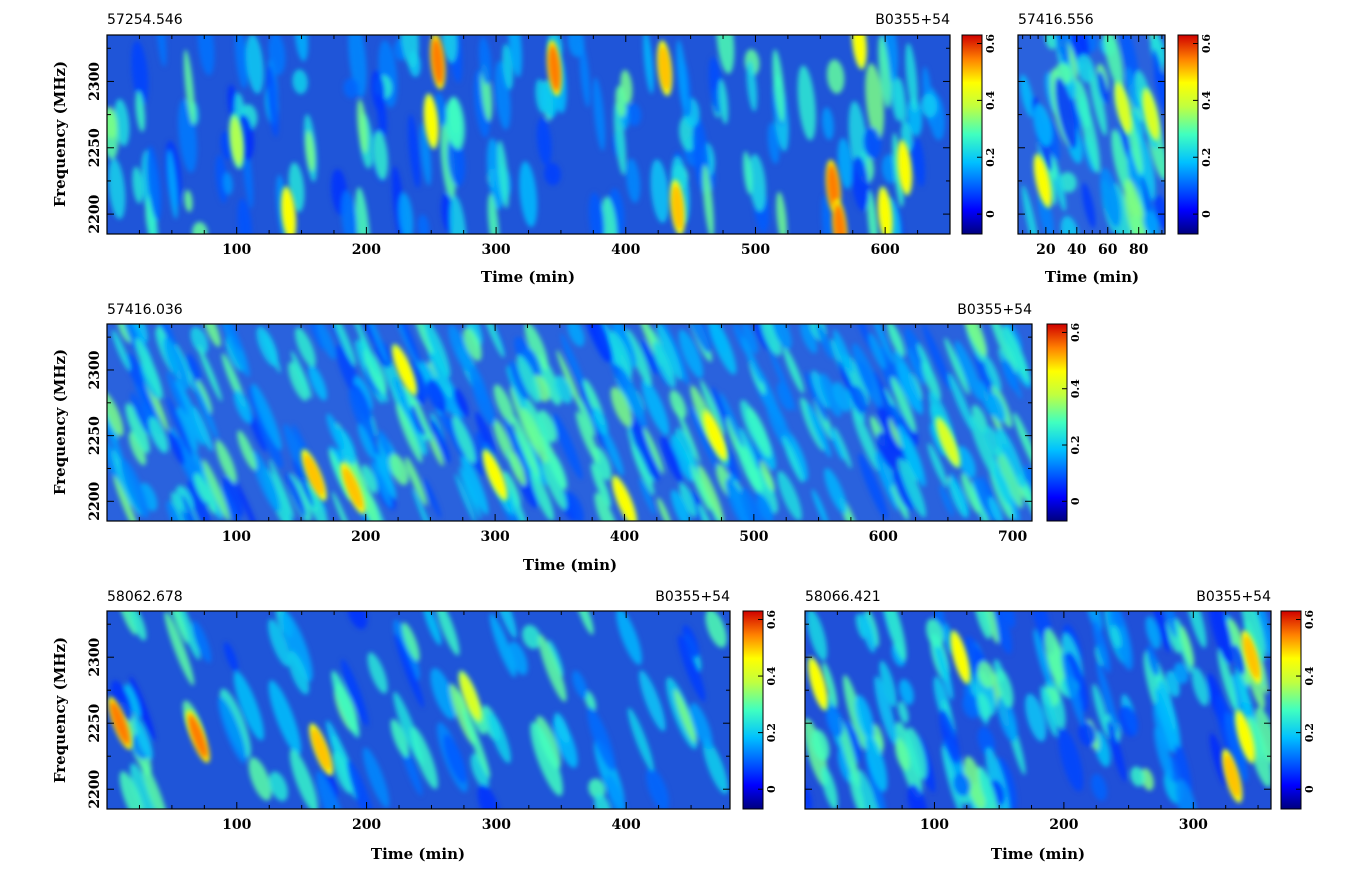 This screenshot has width=1367, height=874. Describe the element at coordinates (571, 134) in the screenshot. I see `bright-scintles` at that location.